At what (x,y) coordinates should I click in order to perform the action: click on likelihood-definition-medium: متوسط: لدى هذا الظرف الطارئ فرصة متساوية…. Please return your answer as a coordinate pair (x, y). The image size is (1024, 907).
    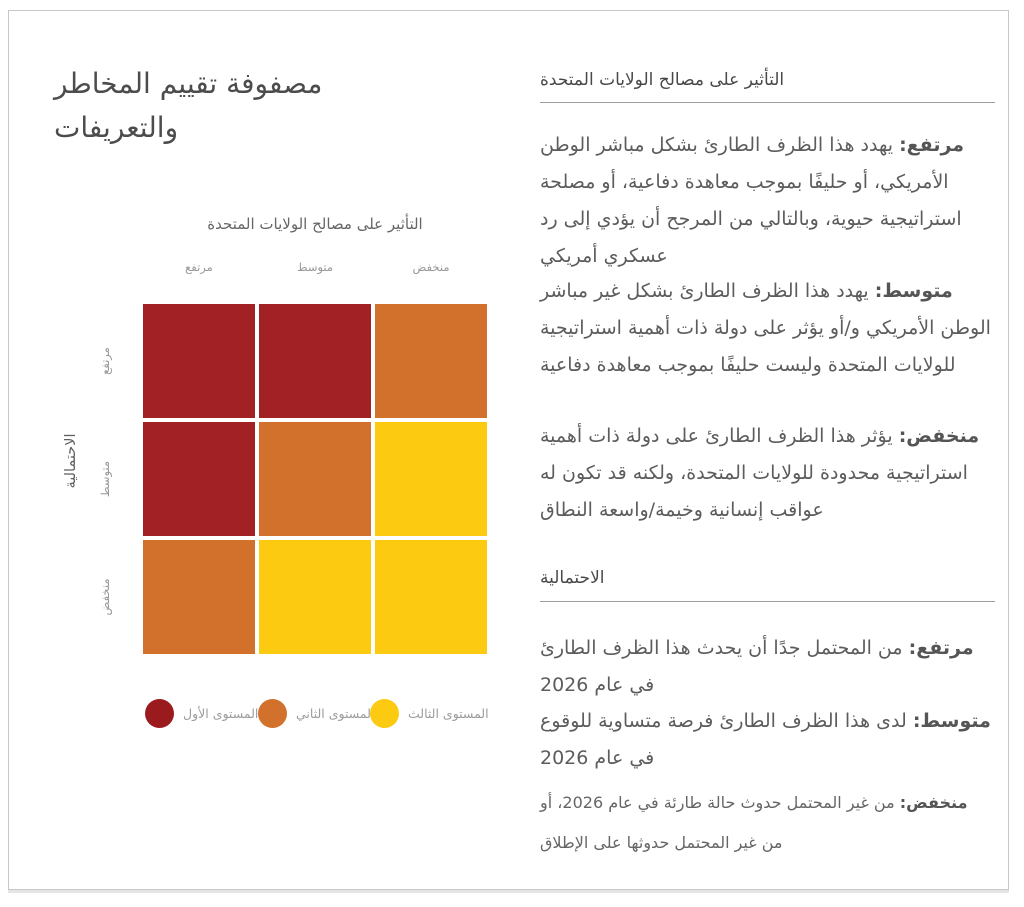
    Looking at the image, I should click on (766, 740).